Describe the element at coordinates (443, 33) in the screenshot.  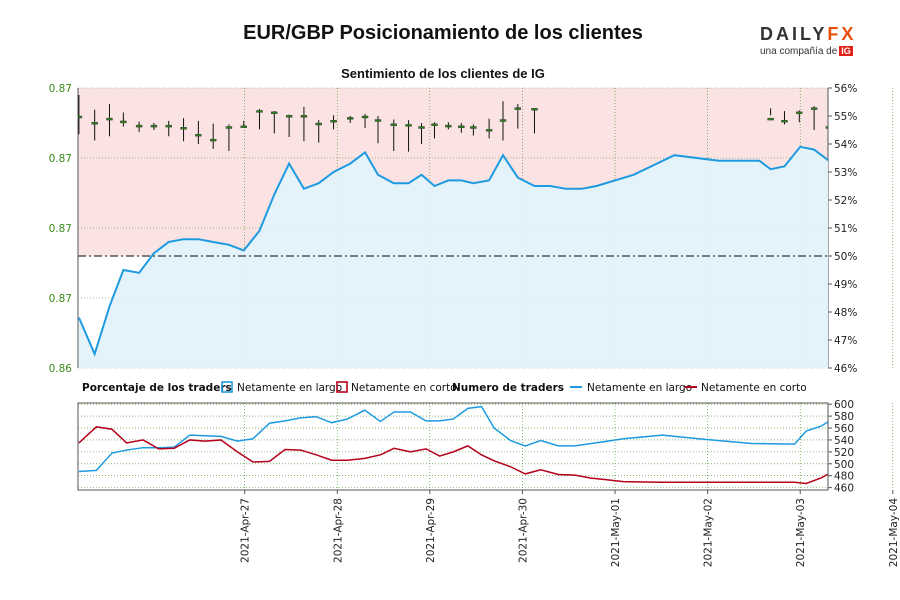
I see `chart-title: EUR/GBP Posicionamiento de los clientes` at that location.